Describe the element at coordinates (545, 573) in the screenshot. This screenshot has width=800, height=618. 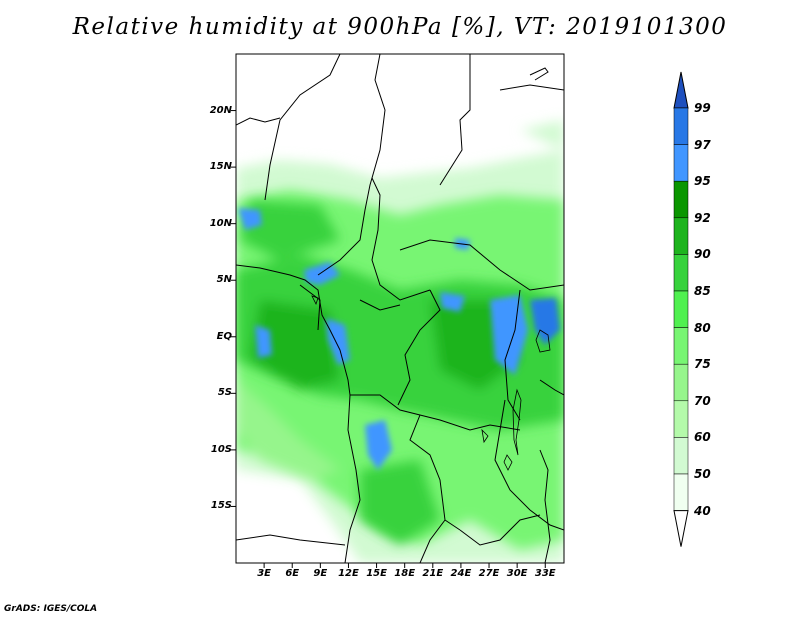
I see `lon-tick-label: 33E` at that location.